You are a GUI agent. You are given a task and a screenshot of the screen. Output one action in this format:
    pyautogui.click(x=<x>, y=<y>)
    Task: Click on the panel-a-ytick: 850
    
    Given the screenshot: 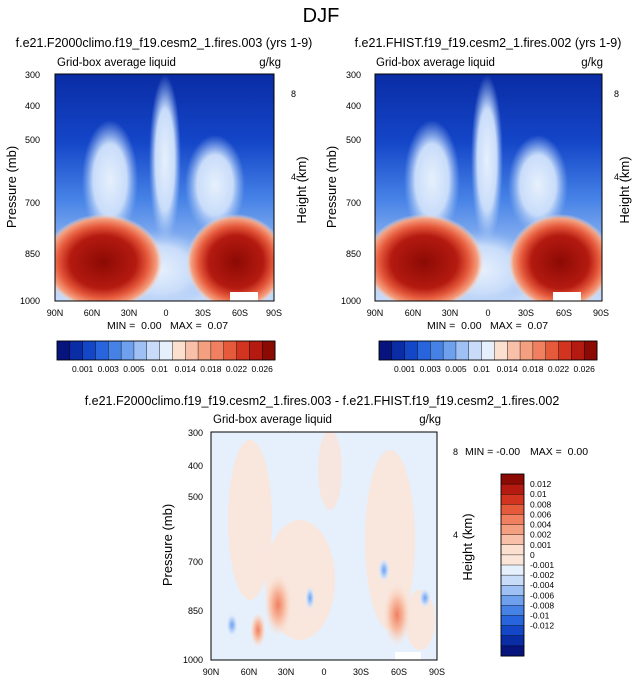 What is the action you would take?
    pyautogui.click(x=32, y=254)
    